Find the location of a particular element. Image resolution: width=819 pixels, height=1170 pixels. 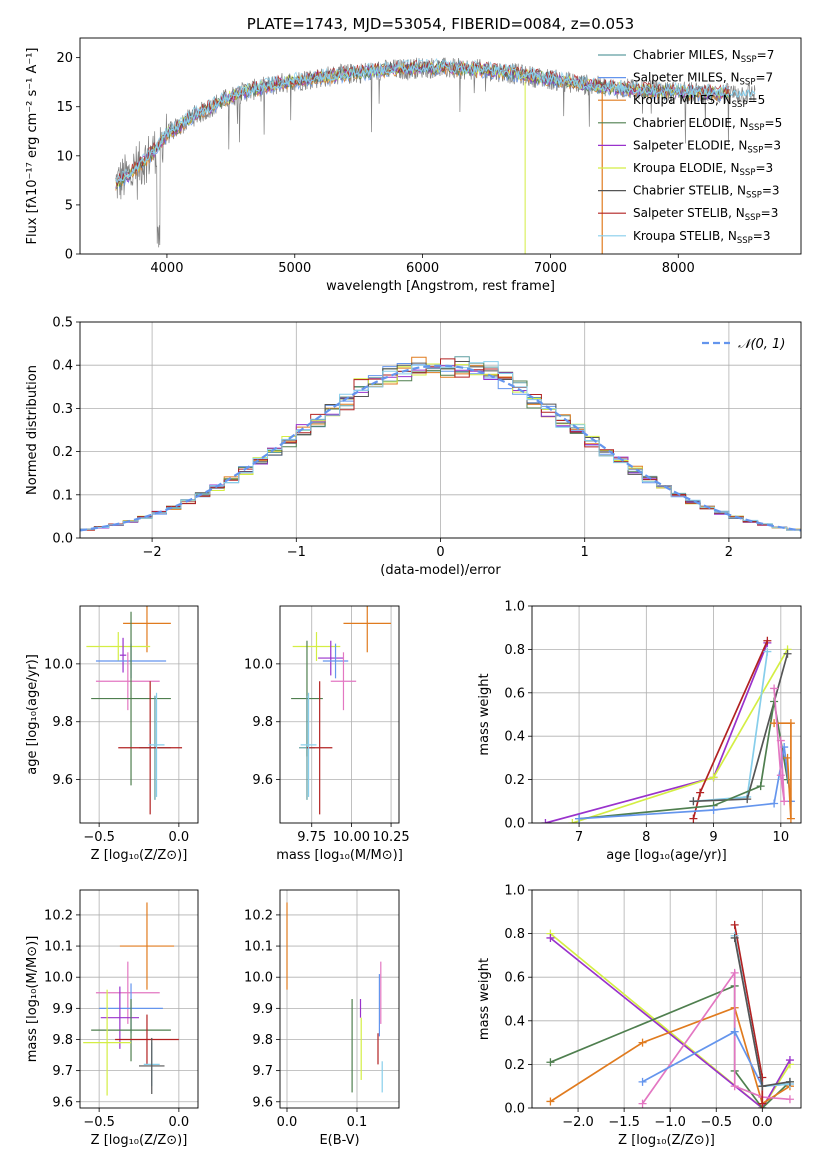

y-axis-label: age [log₁₀(age/yr)] is located at coordinates (32, 714).